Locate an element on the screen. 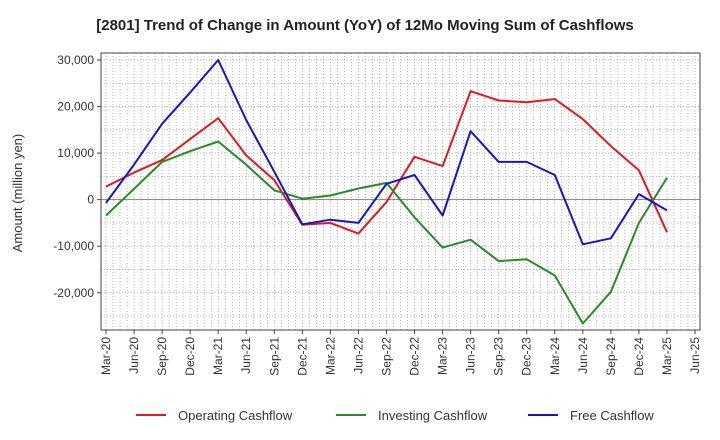 Image resolution: width=720 pixels, height=440 pixels. legend-label: Operating Cashflow is located at coordinates (235, 415).